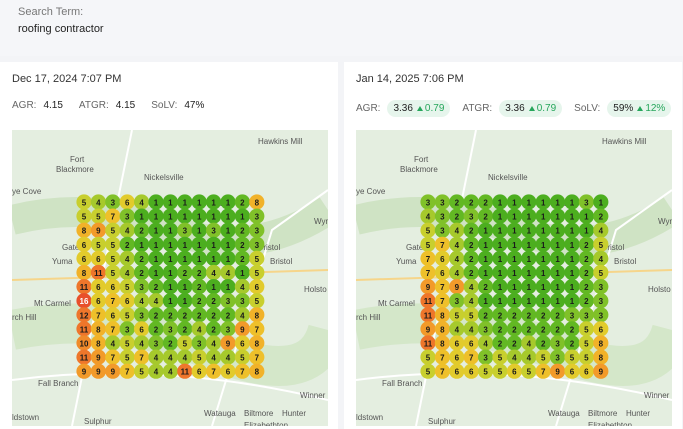 This screenshot has height=429, width=683. I want to click on map-label: Mt Carmel, so click(52, 303).